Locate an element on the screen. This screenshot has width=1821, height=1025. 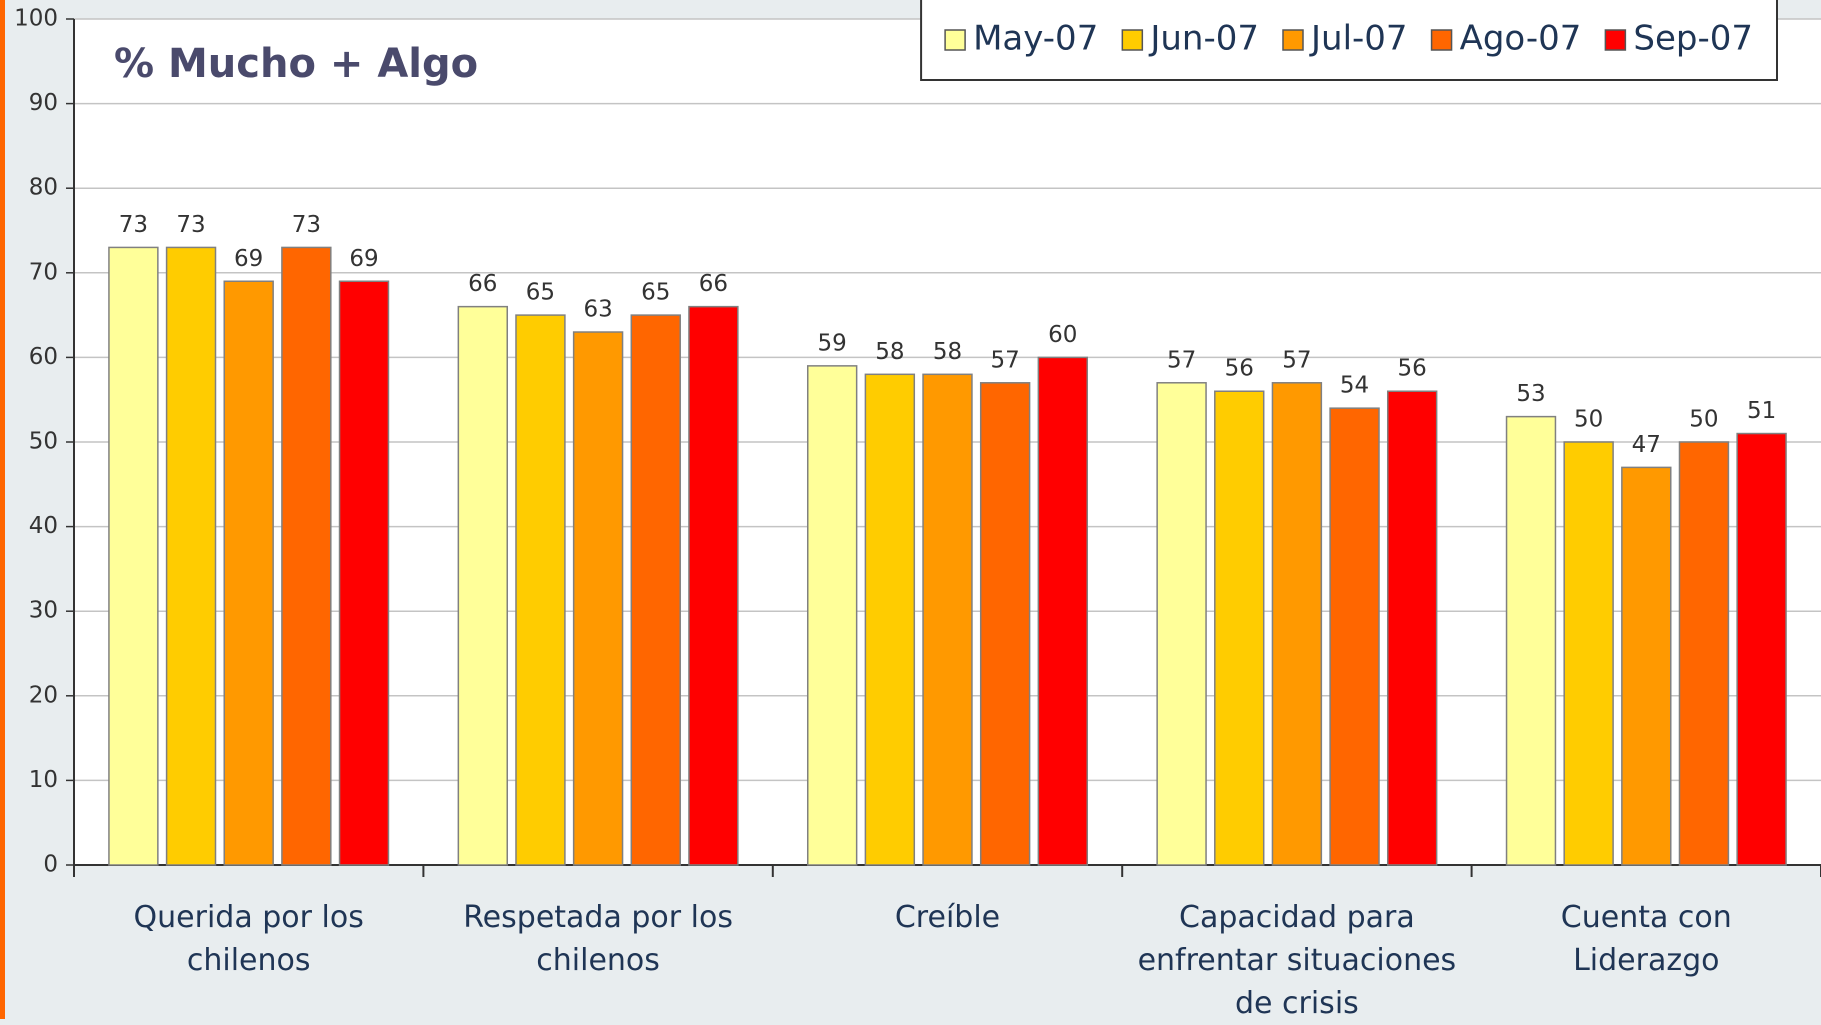
y-tick-label: 50 is located at coordinates (43, 442).